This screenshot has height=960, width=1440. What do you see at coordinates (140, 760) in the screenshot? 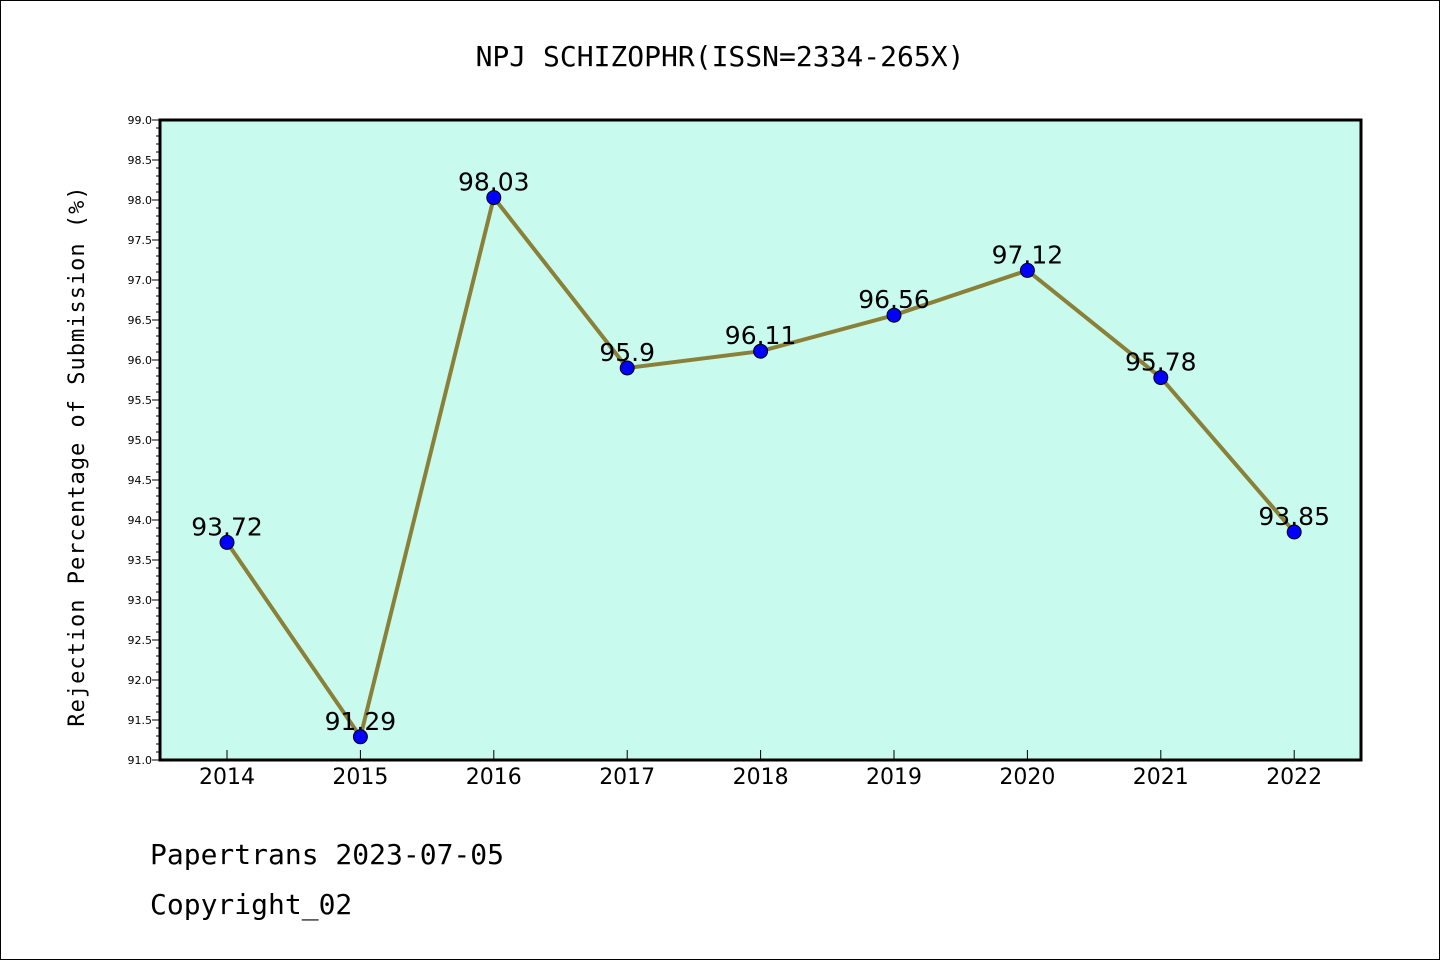
I see `y-tick-label: 91.0` at bounding box center [140, 760].